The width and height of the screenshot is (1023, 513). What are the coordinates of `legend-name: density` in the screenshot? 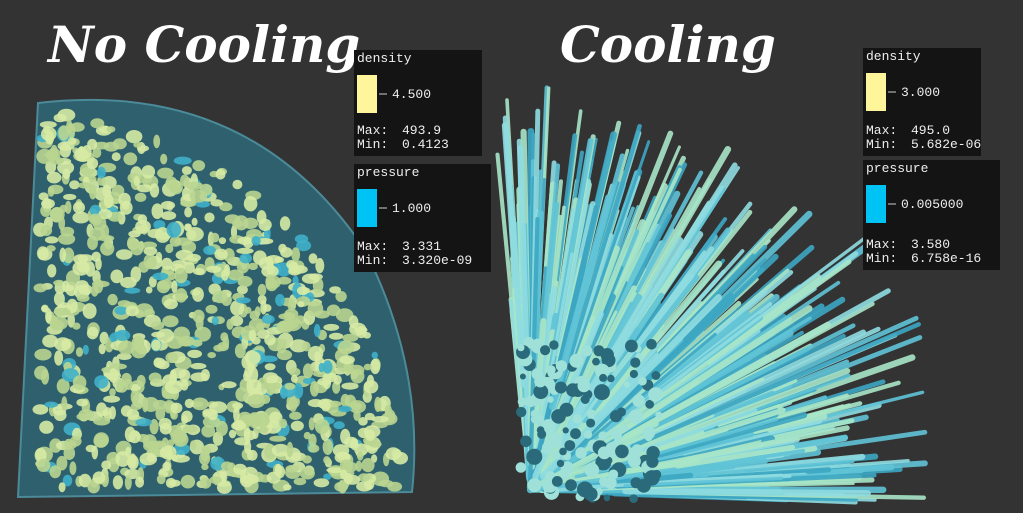 It's located at (893, 56).